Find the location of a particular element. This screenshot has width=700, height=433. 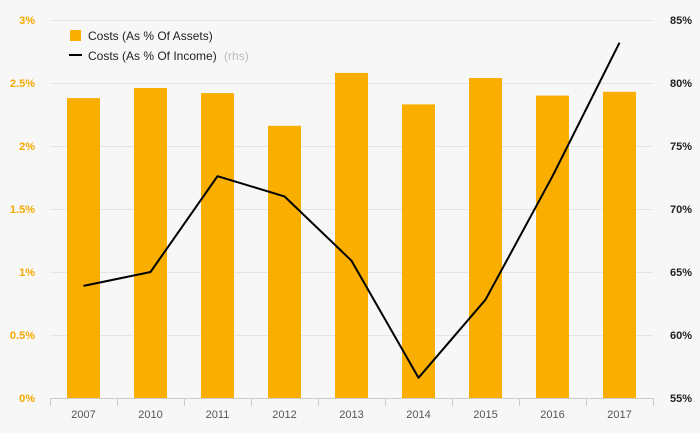

legend-label-income-suffix: (rhs) is located at coordinates (236, 56).